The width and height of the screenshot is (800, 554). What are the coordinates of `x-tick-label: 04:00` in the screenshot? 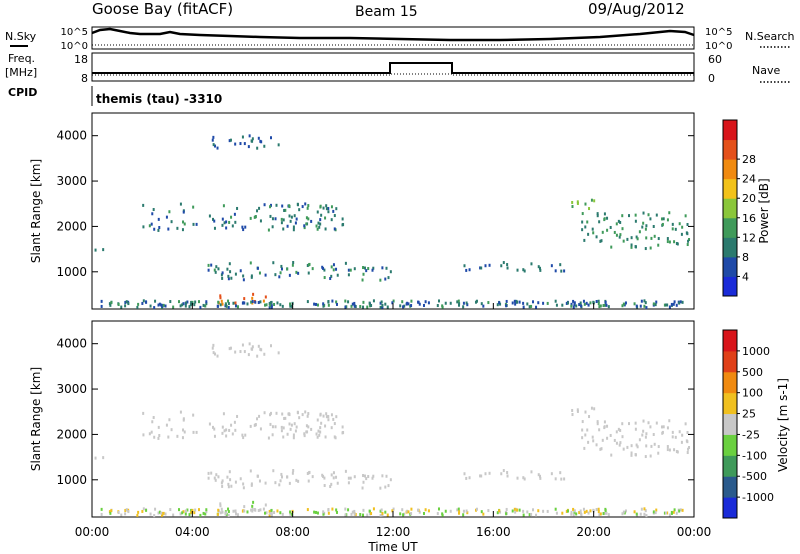 It's located at (192, 532).